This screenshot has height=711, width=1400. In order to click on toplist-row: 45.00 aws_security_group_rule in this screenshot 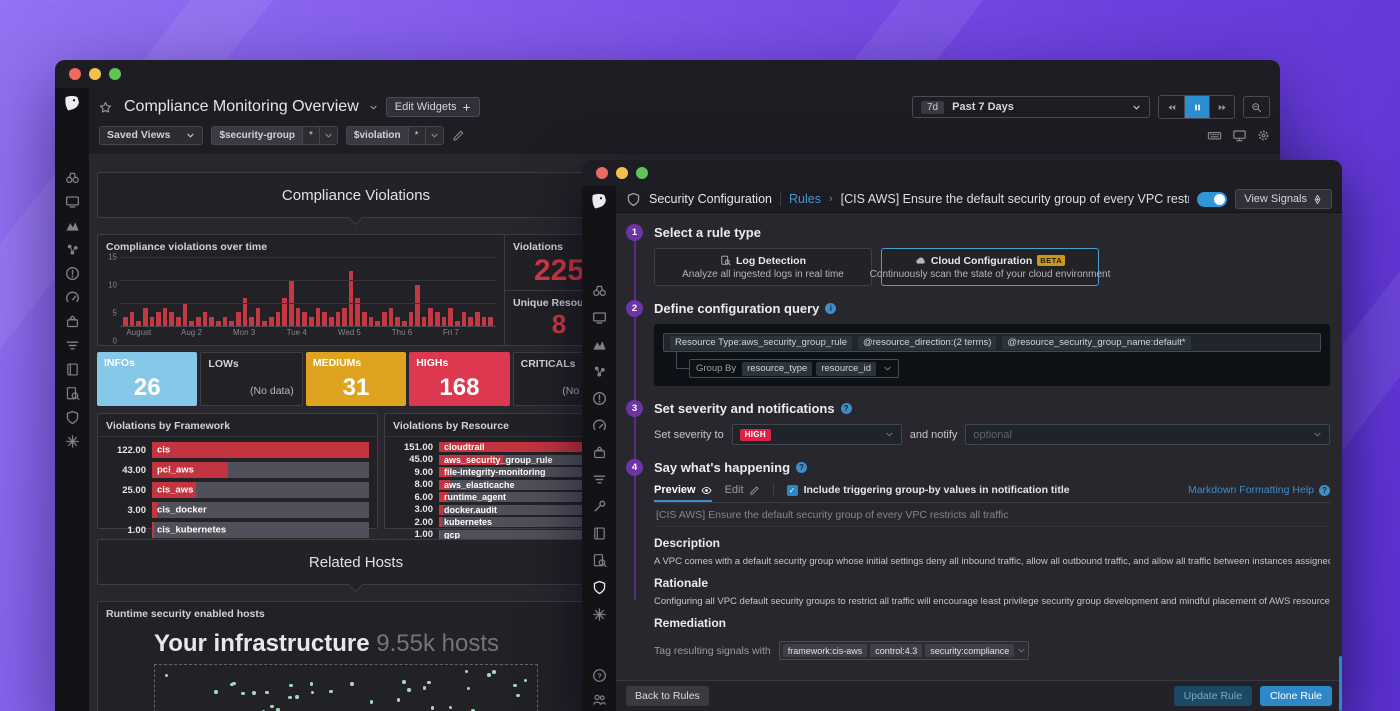, I will do `click(522, 459)`.